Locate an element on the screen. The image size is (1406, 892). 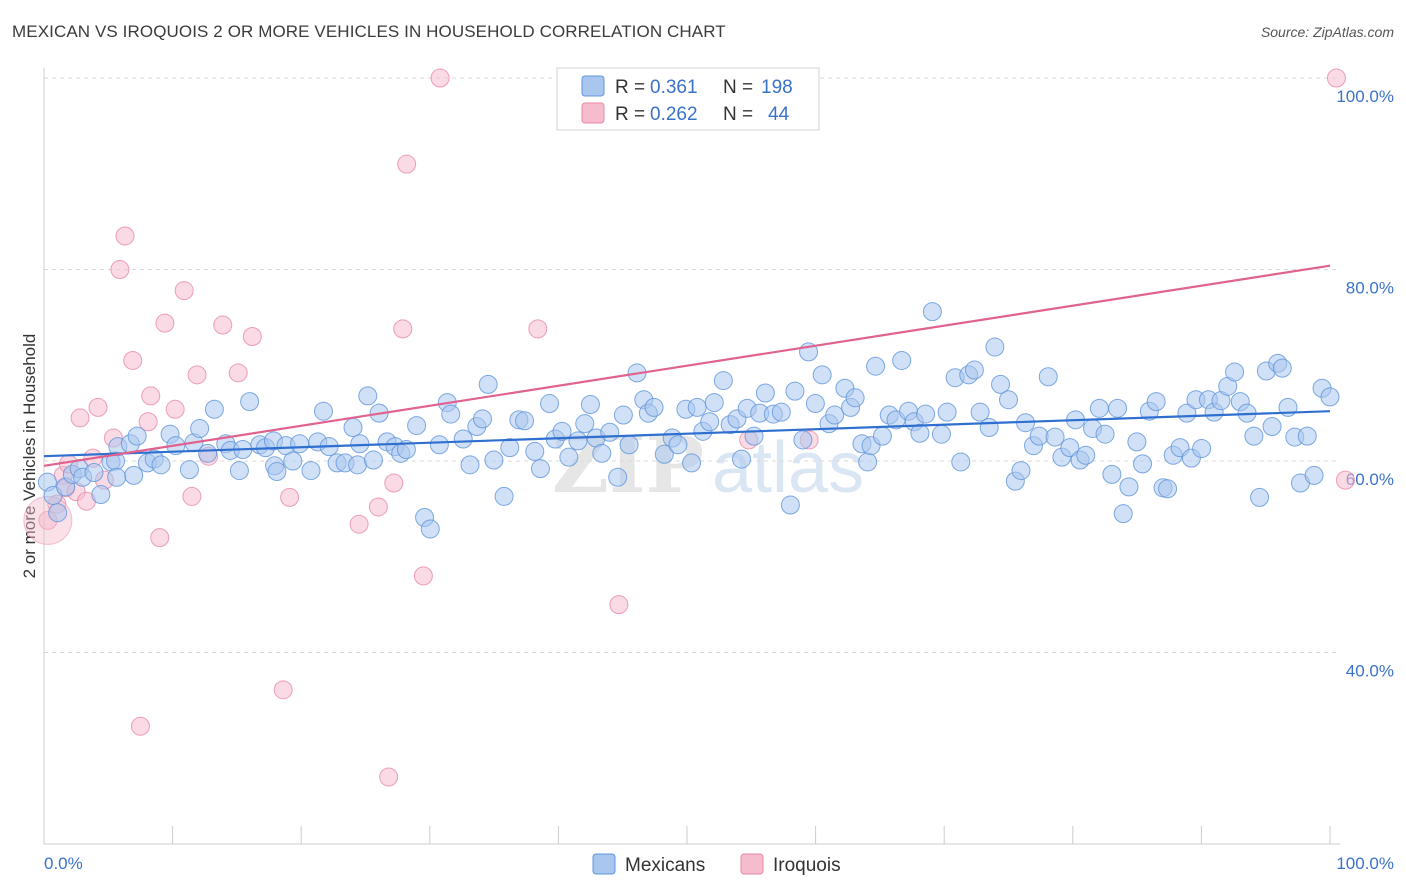
y-tick-label: 100.0% is located at coordinates (1365, 96).